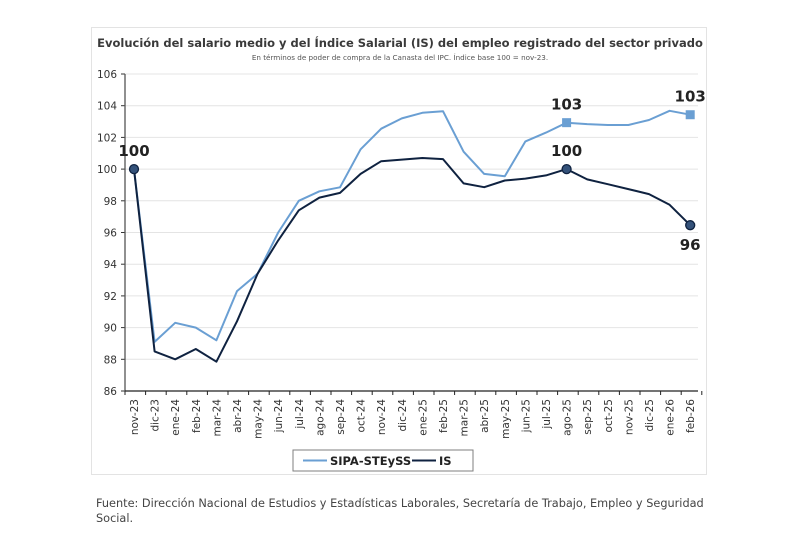  What do you see at coordinates (382, 417) in the screenshot?
I see `x-tick-label: nov-24` at bounding box center [382, 417].